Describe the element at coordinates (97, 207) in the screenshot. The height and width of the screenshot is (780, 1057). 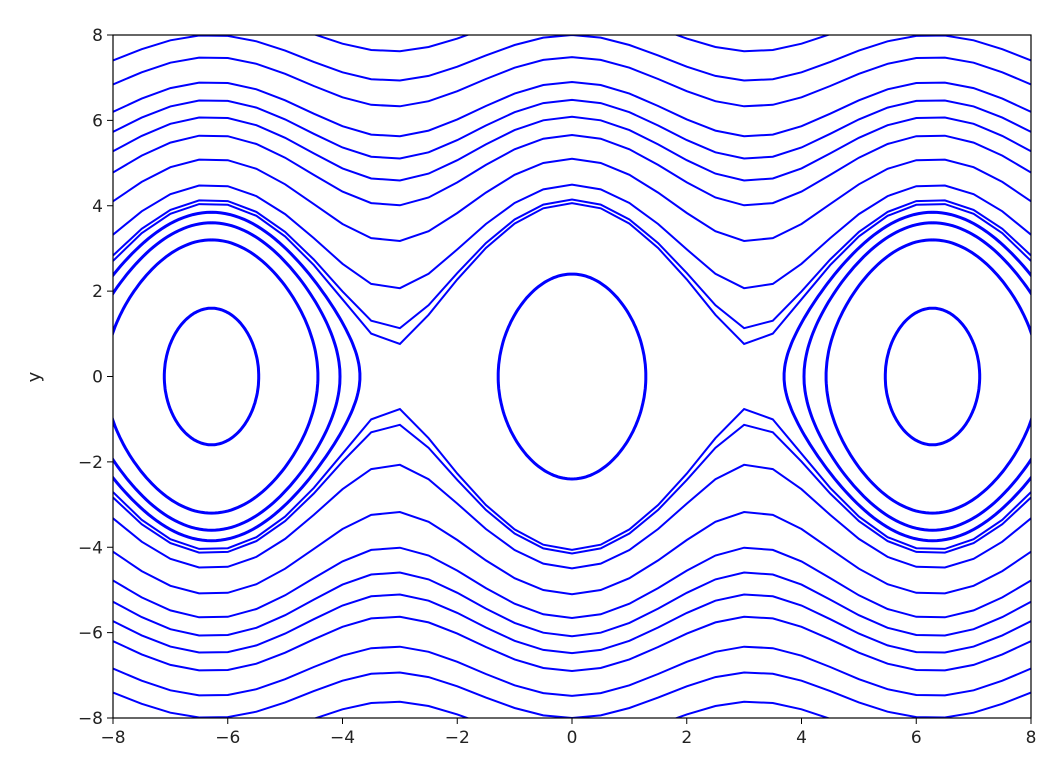
I see `y-tick-label: 4` at that location.